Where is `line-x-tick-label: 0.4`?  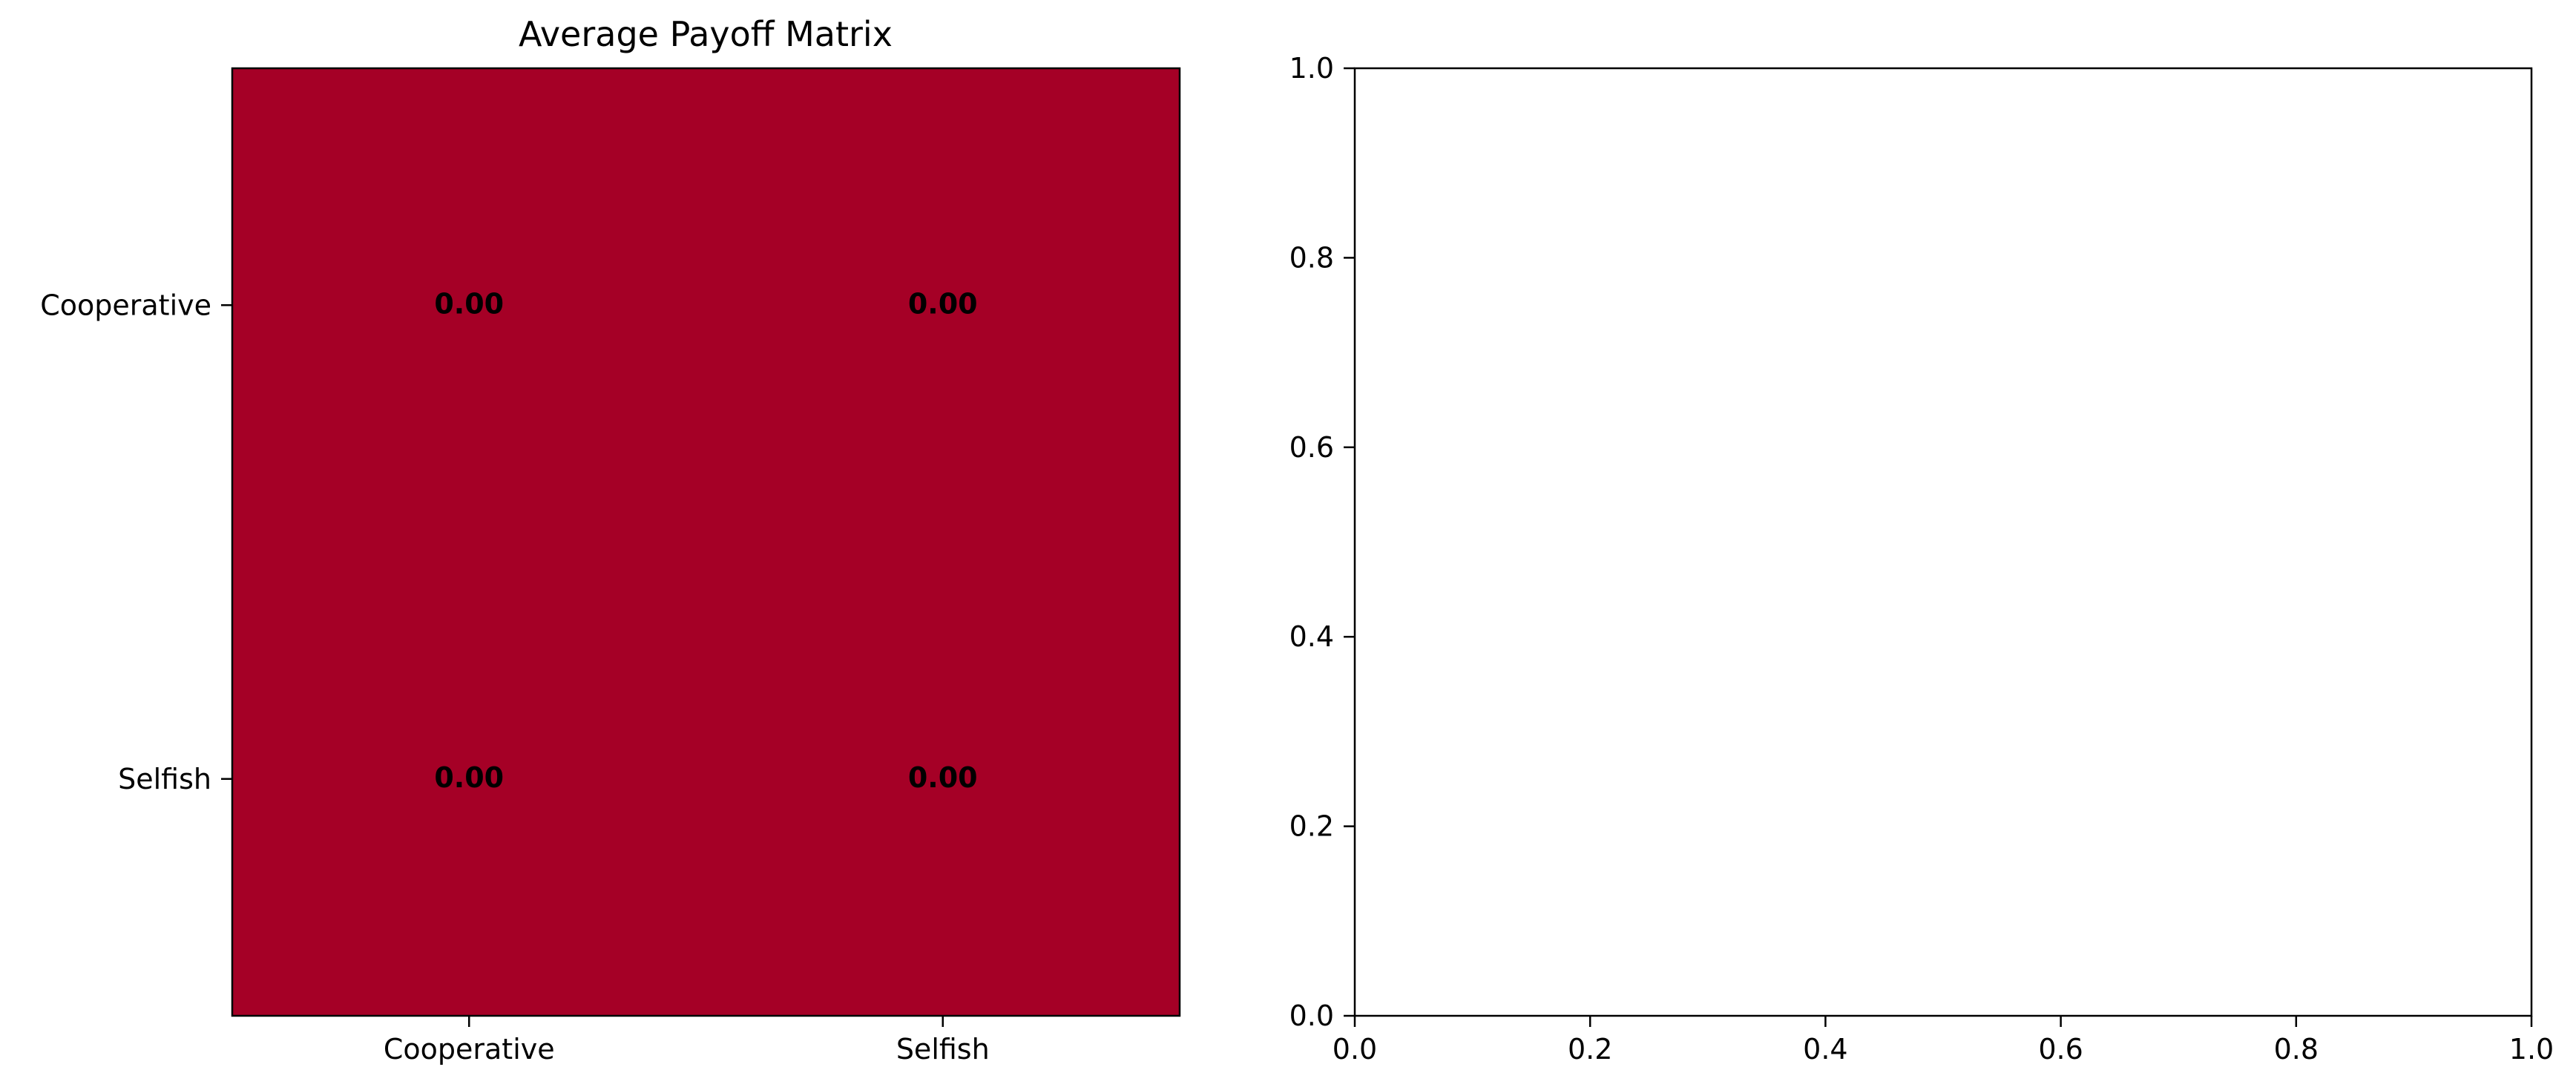 line-x-tick-label: 0.4 is located at coordinates (1825, 1049).